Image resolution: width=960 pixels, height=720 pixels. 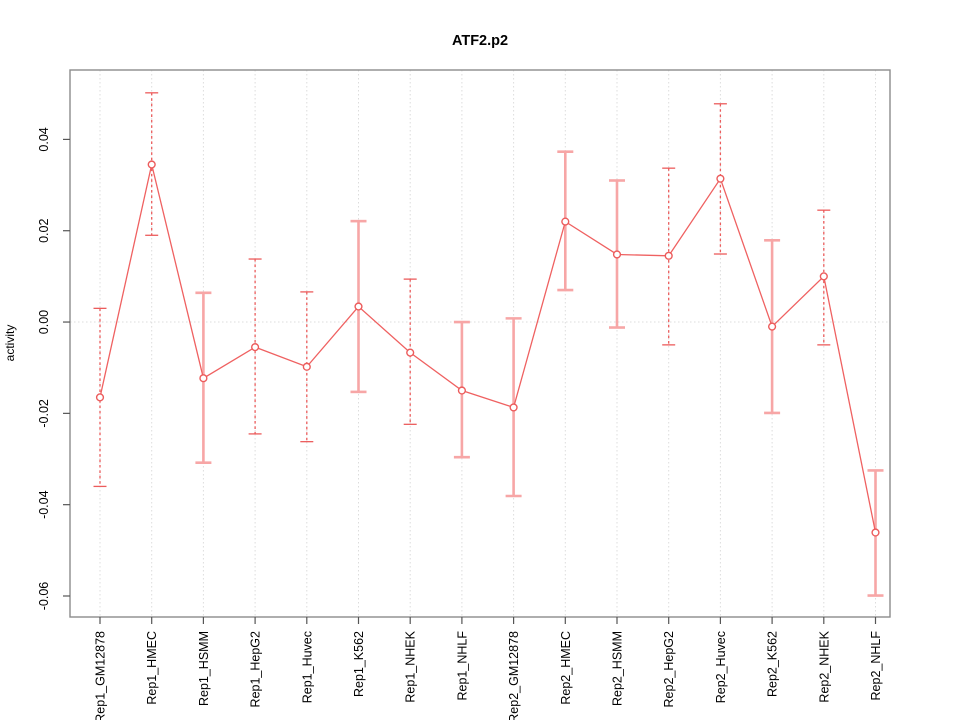 I want to click on y-tick-label: -0.06, so click(x=44, y=596).